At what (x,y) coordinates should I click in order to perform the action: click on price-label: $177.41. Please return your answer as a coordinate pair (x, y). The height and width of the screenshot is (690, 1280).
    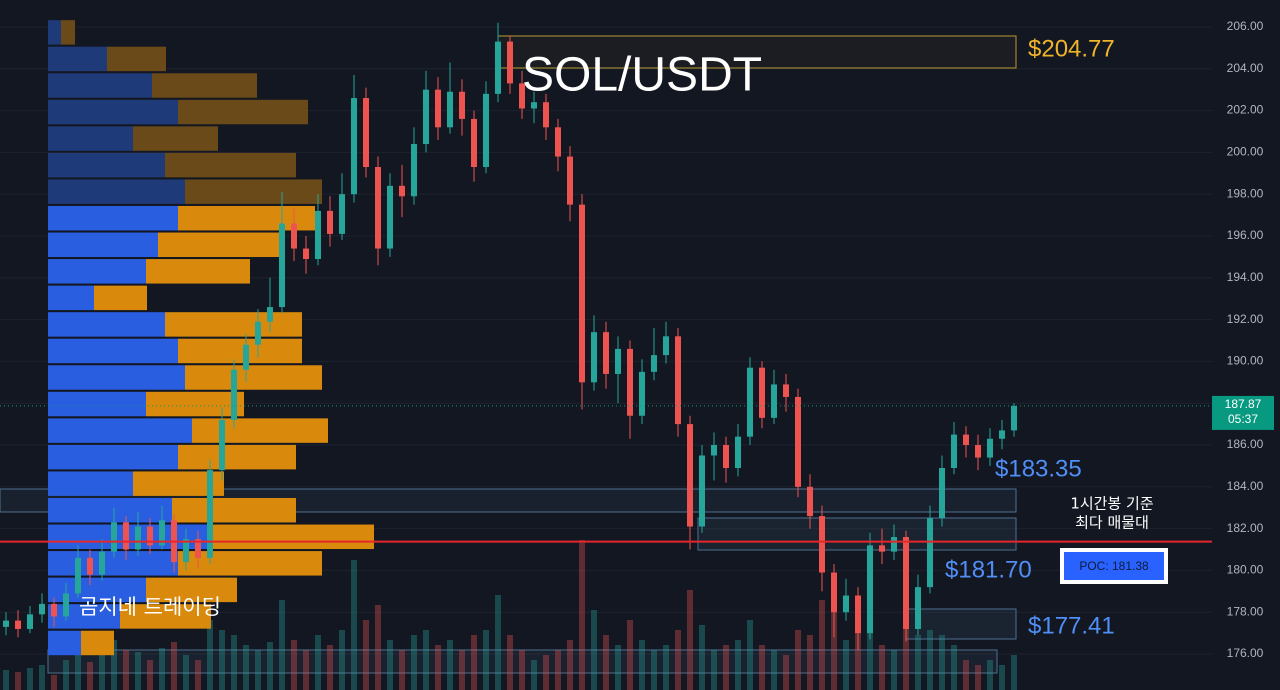
    Looking at the image, I should click on (1071, 625).